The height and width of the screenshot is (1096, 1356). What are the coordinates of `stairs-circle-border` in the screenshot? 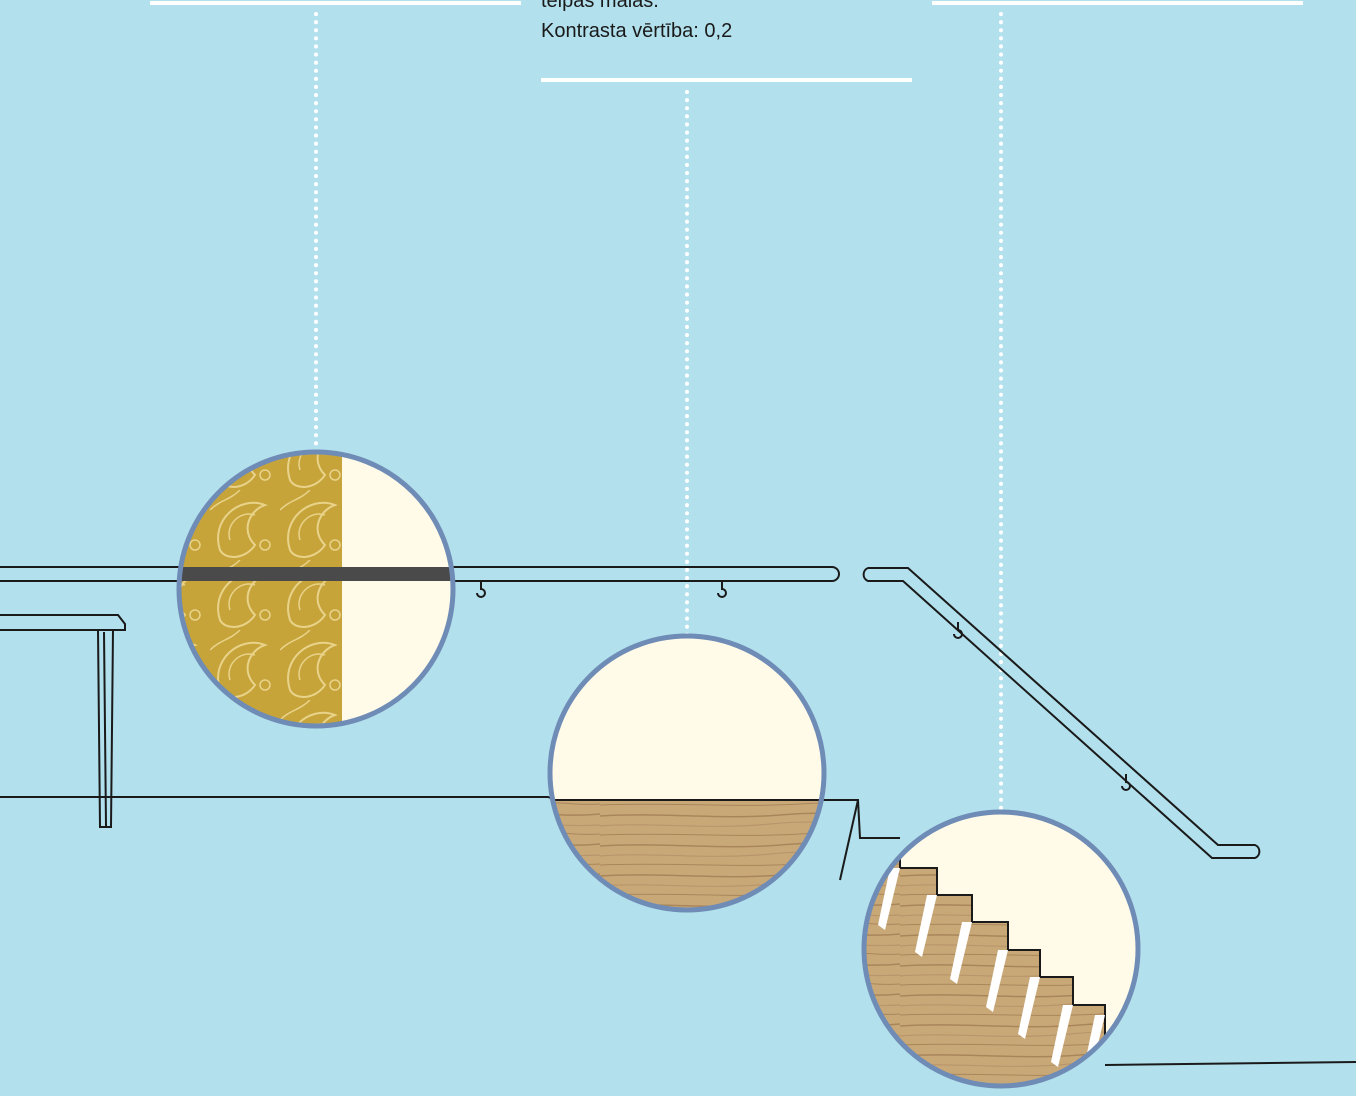 It's located at (1001, 949).